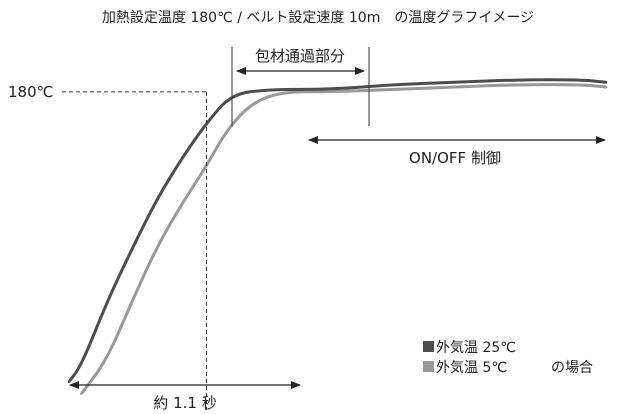 This screenshot has height=414, width=617. What do you see at coordinates (30, 92) in the screenshot?
I see `reference-180-label: 180℃` at bounding box center [30, 92].